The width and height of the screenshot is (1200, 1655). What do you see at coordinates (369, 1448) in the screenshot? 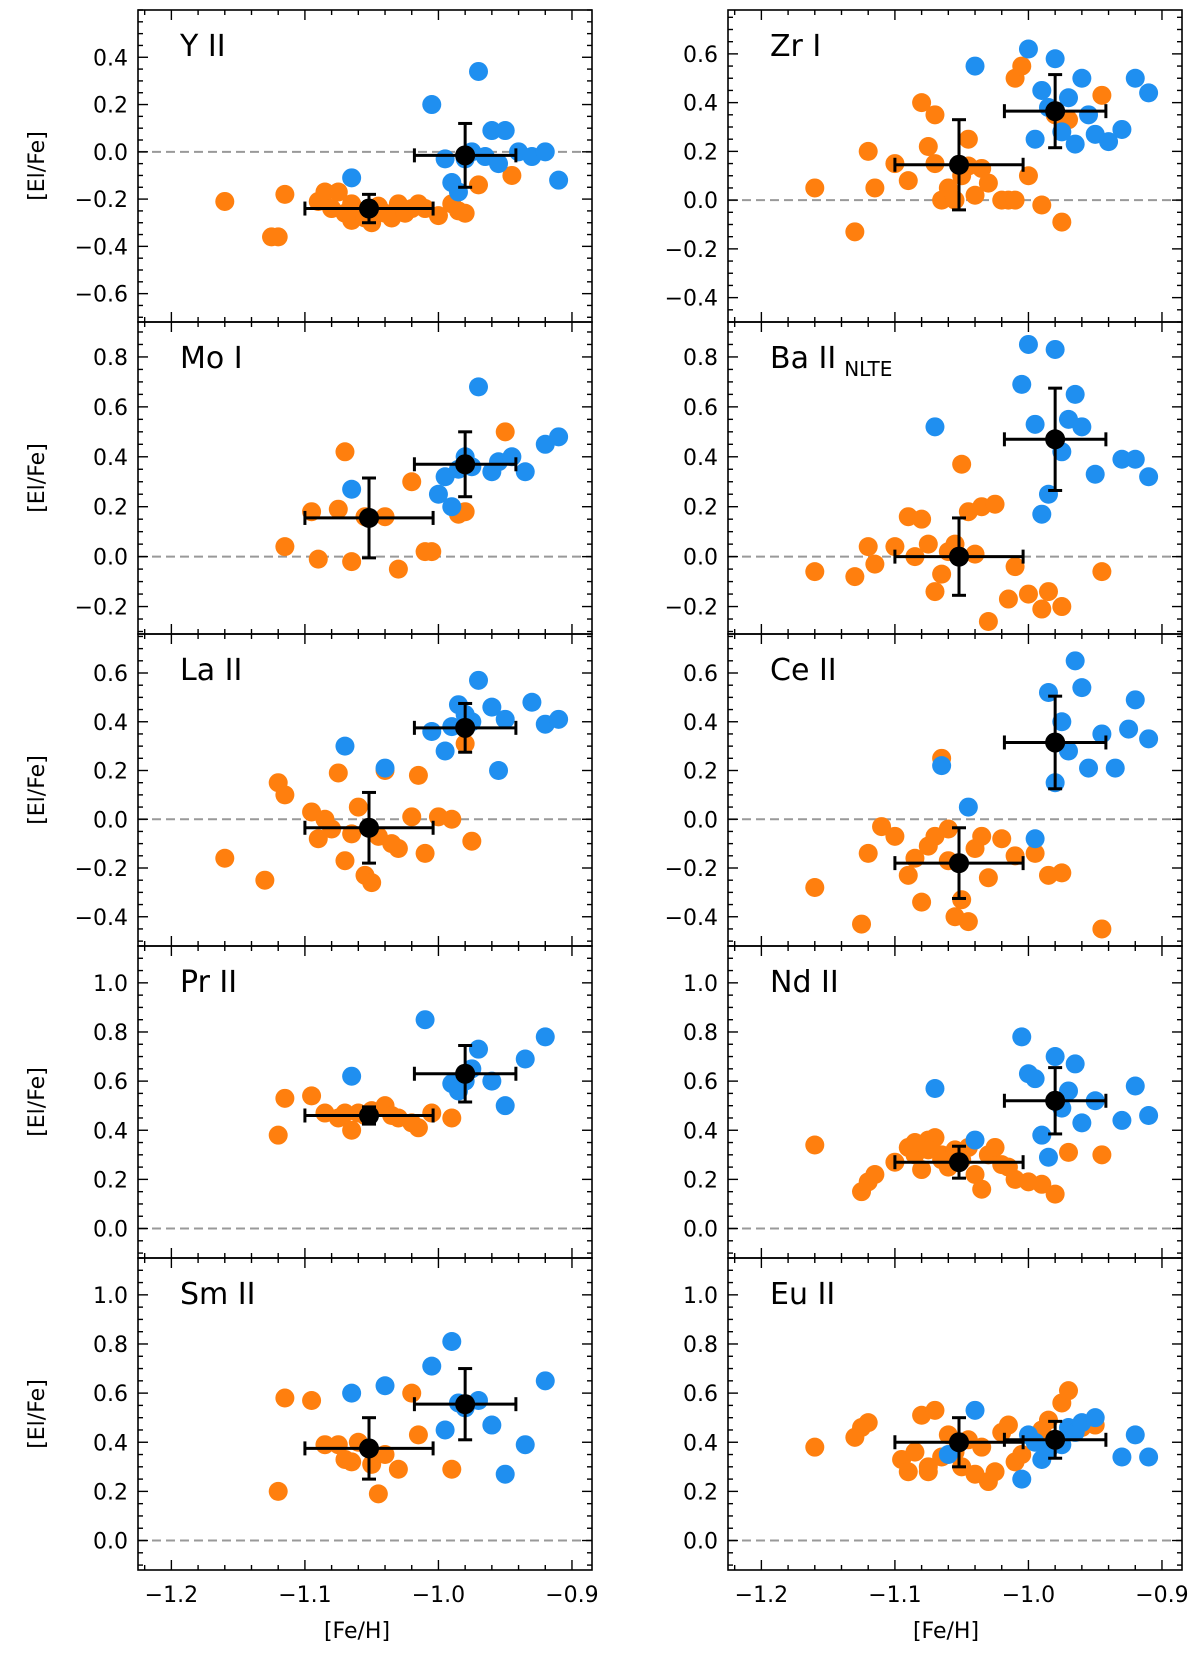
I see `panel-9-mean-point` at bounding box center [369, 1448].